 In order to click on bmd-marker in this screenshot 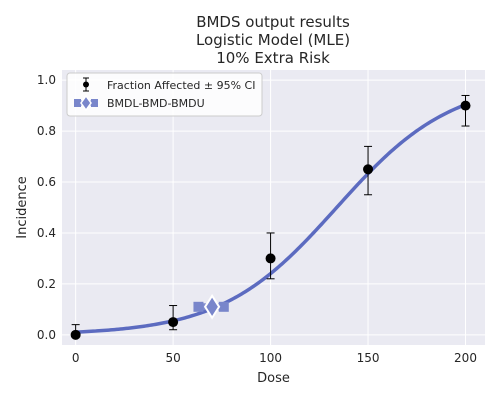, I will do `click(211, 306)`.